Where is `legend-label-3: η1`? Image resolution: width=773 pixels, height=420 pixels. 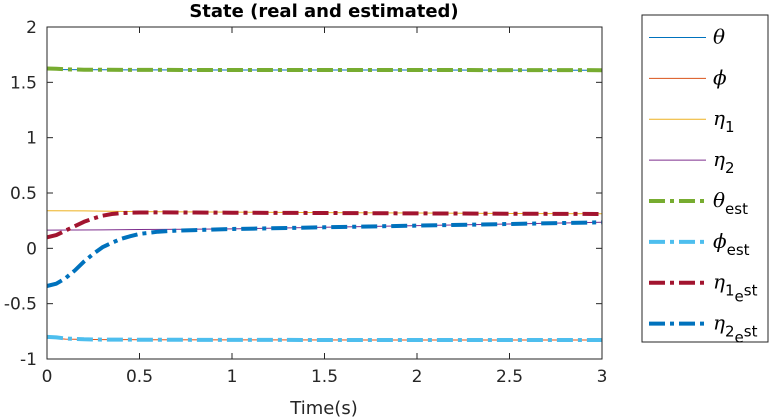
legend-label-3: η1 is located at coordinates (724, 121).